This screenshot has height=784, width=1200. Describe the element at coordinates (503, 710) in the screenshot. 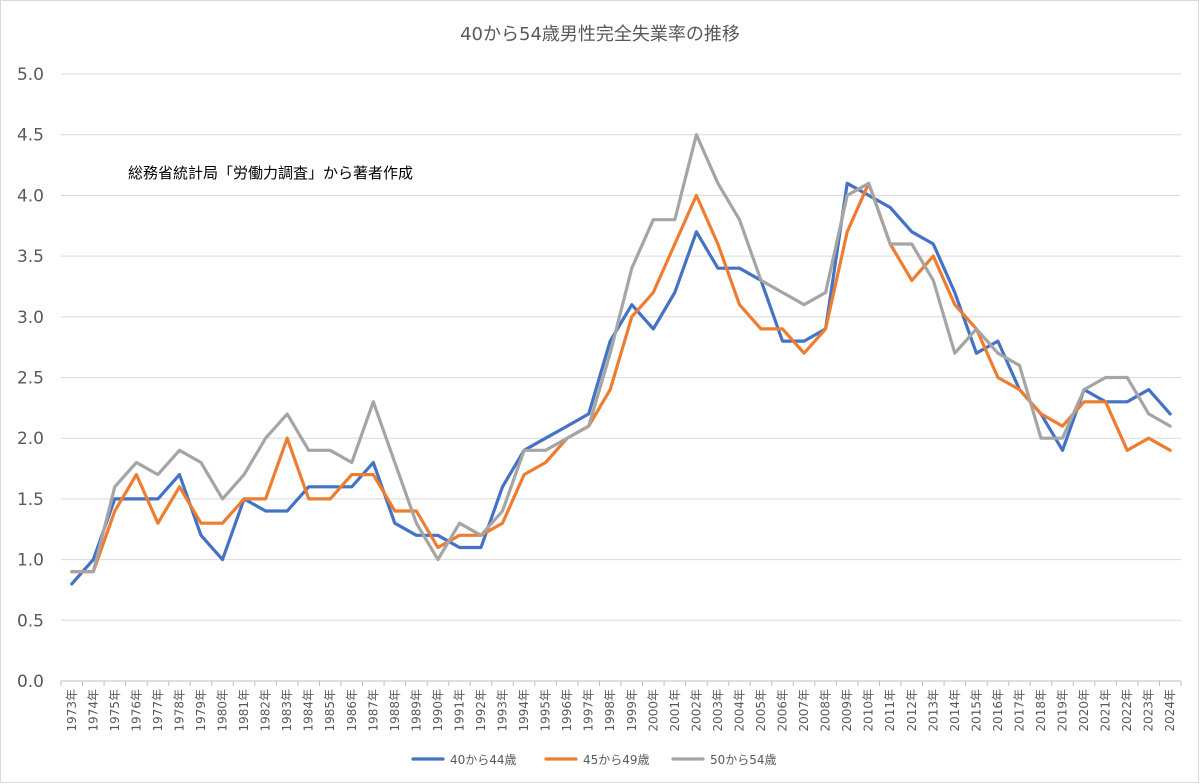

I see `x-tick-label: 1993年` at that location.